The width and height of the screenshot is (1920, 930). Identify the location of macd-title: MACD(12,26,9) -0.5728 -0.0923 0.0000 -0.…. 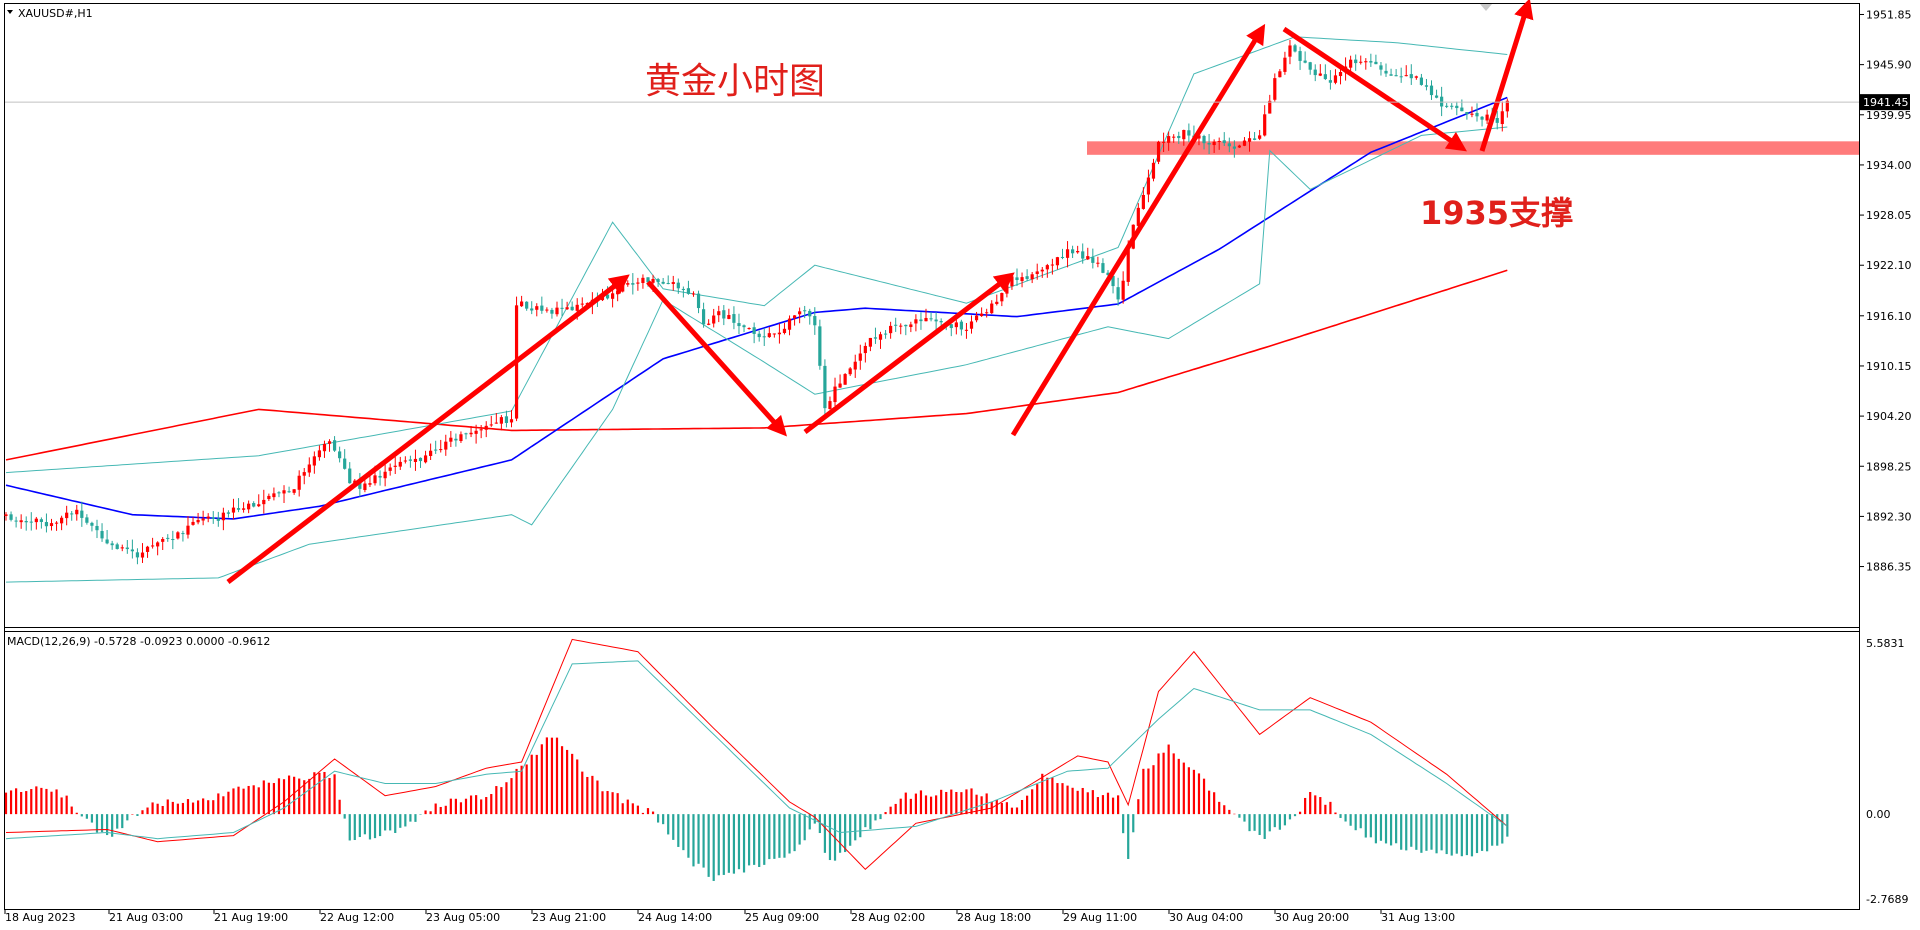
(138, 641).